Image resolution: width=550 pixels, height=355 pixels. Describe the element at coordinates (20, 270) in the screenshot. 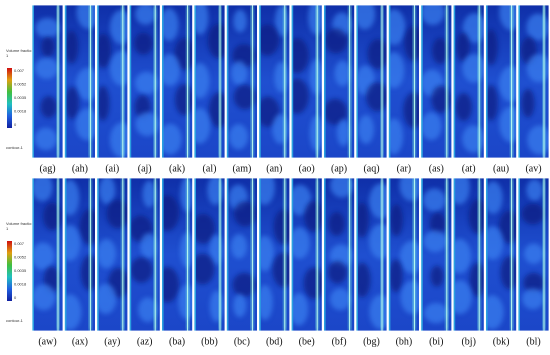

I see `colorbar-tick: 0.0035` at that location.